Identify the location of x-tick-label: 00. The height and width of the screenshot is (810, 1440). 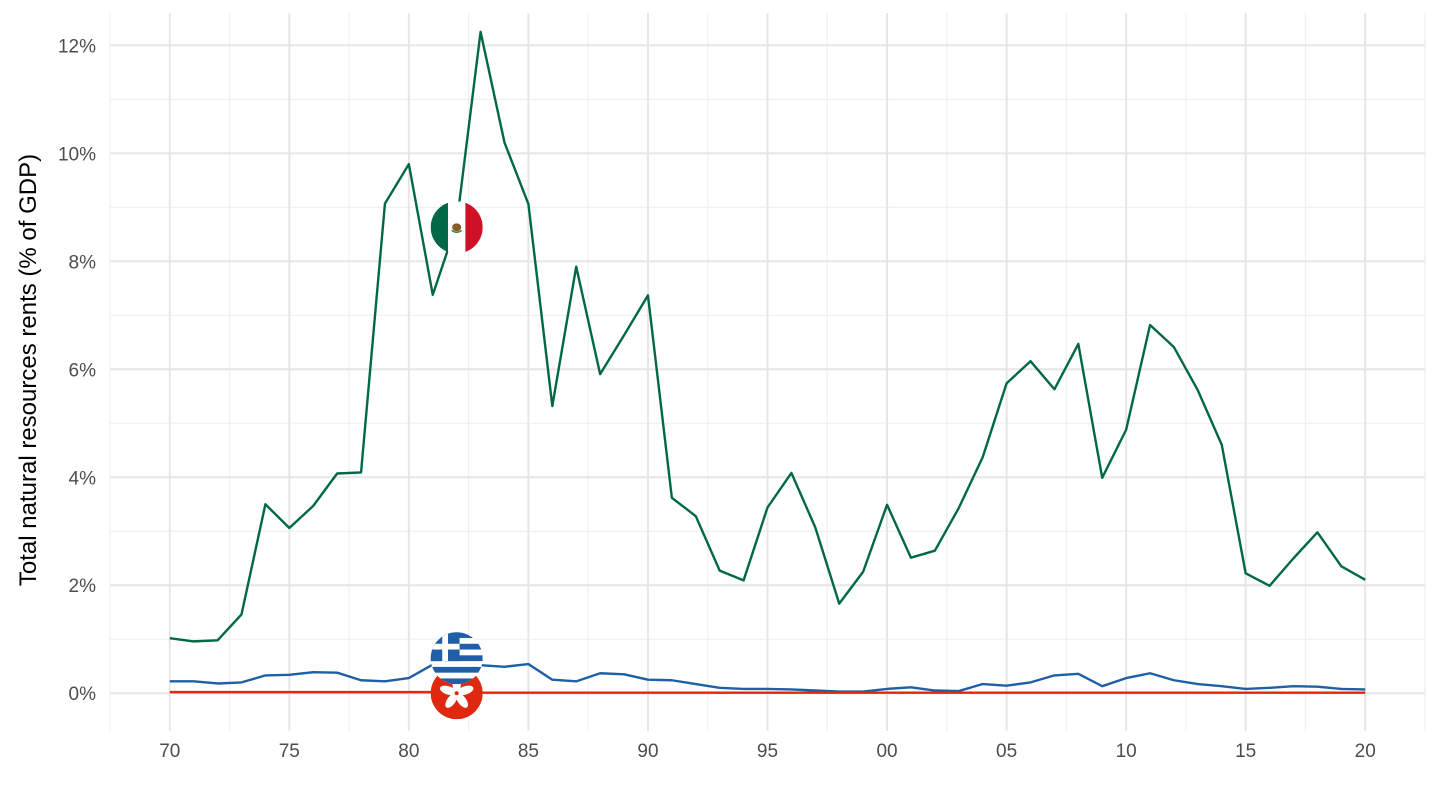
(886, 751).